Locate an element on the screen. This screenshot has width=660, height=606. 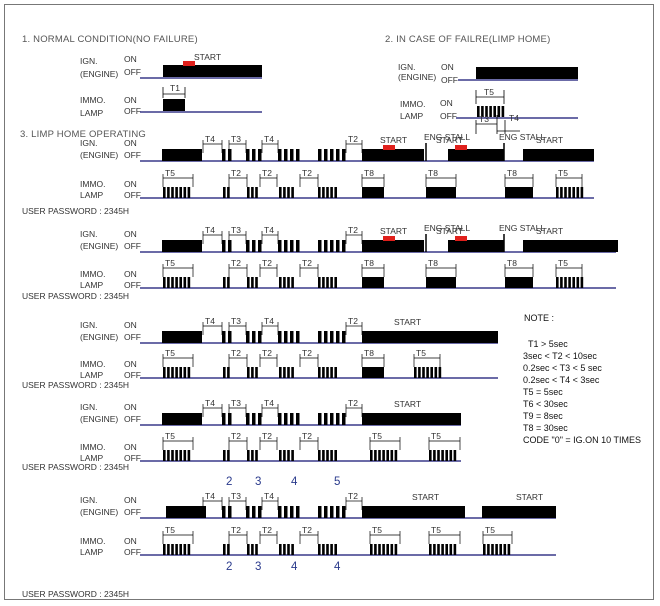
lamp-label: LAMP is located at coordinates (91, 113).